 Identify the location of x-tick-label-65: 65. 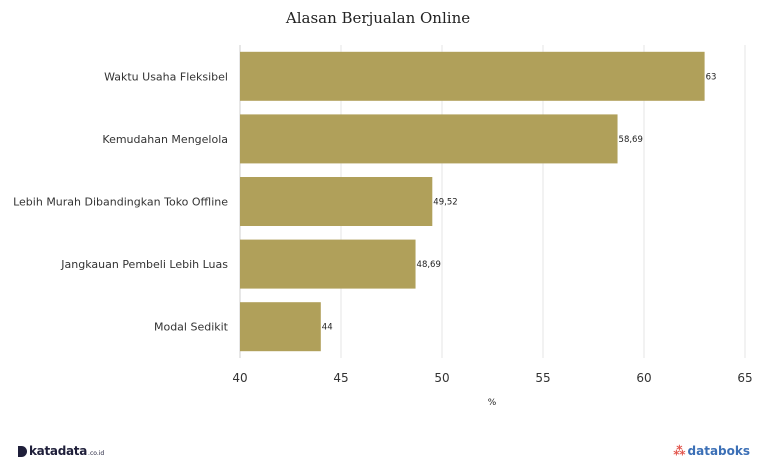
(744, 378).